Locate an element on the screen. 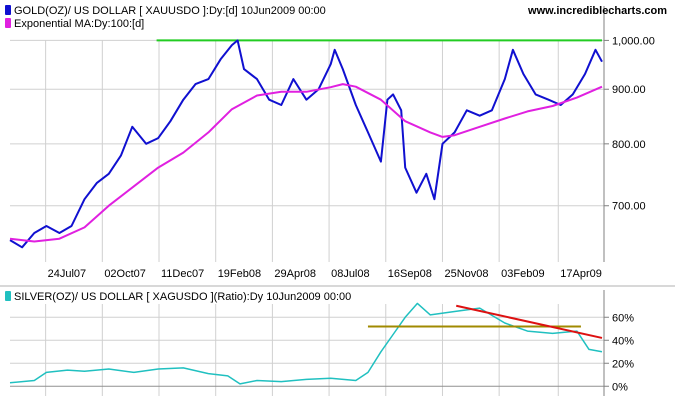 The height and width of the screenshot is (400, 675). legend-swatch-ema is located at coordinates (8, 23).